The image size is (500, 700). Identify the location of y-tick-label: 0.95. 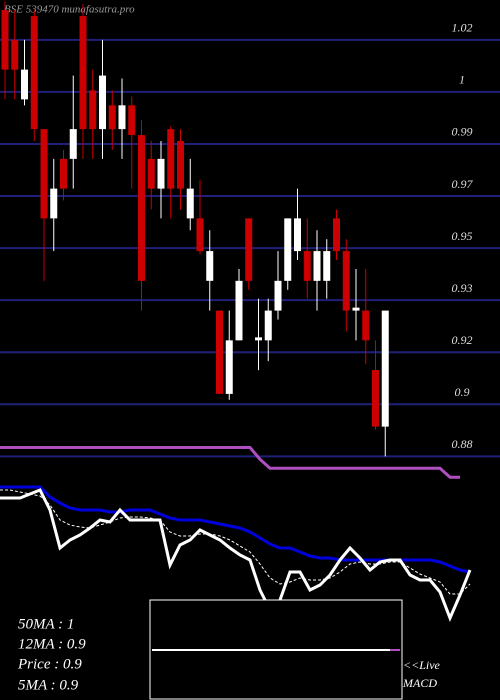
(462, 236).